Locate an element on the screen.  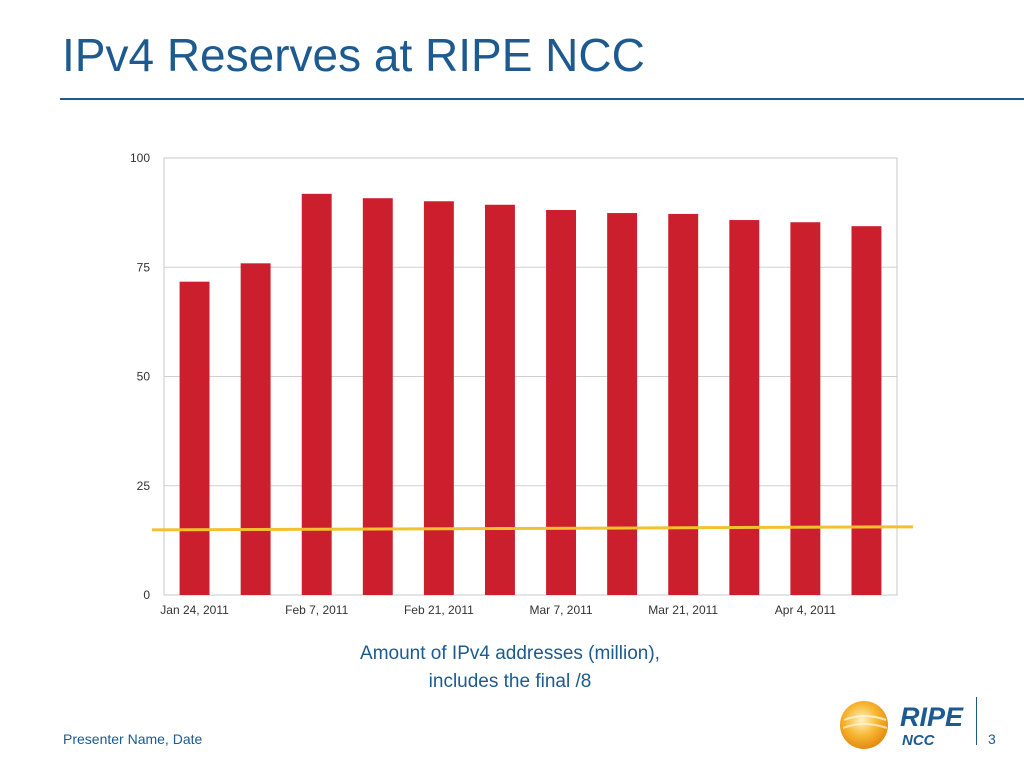
x-tick-label: Feb 21, 2011 is located at coordinates (439, 610).